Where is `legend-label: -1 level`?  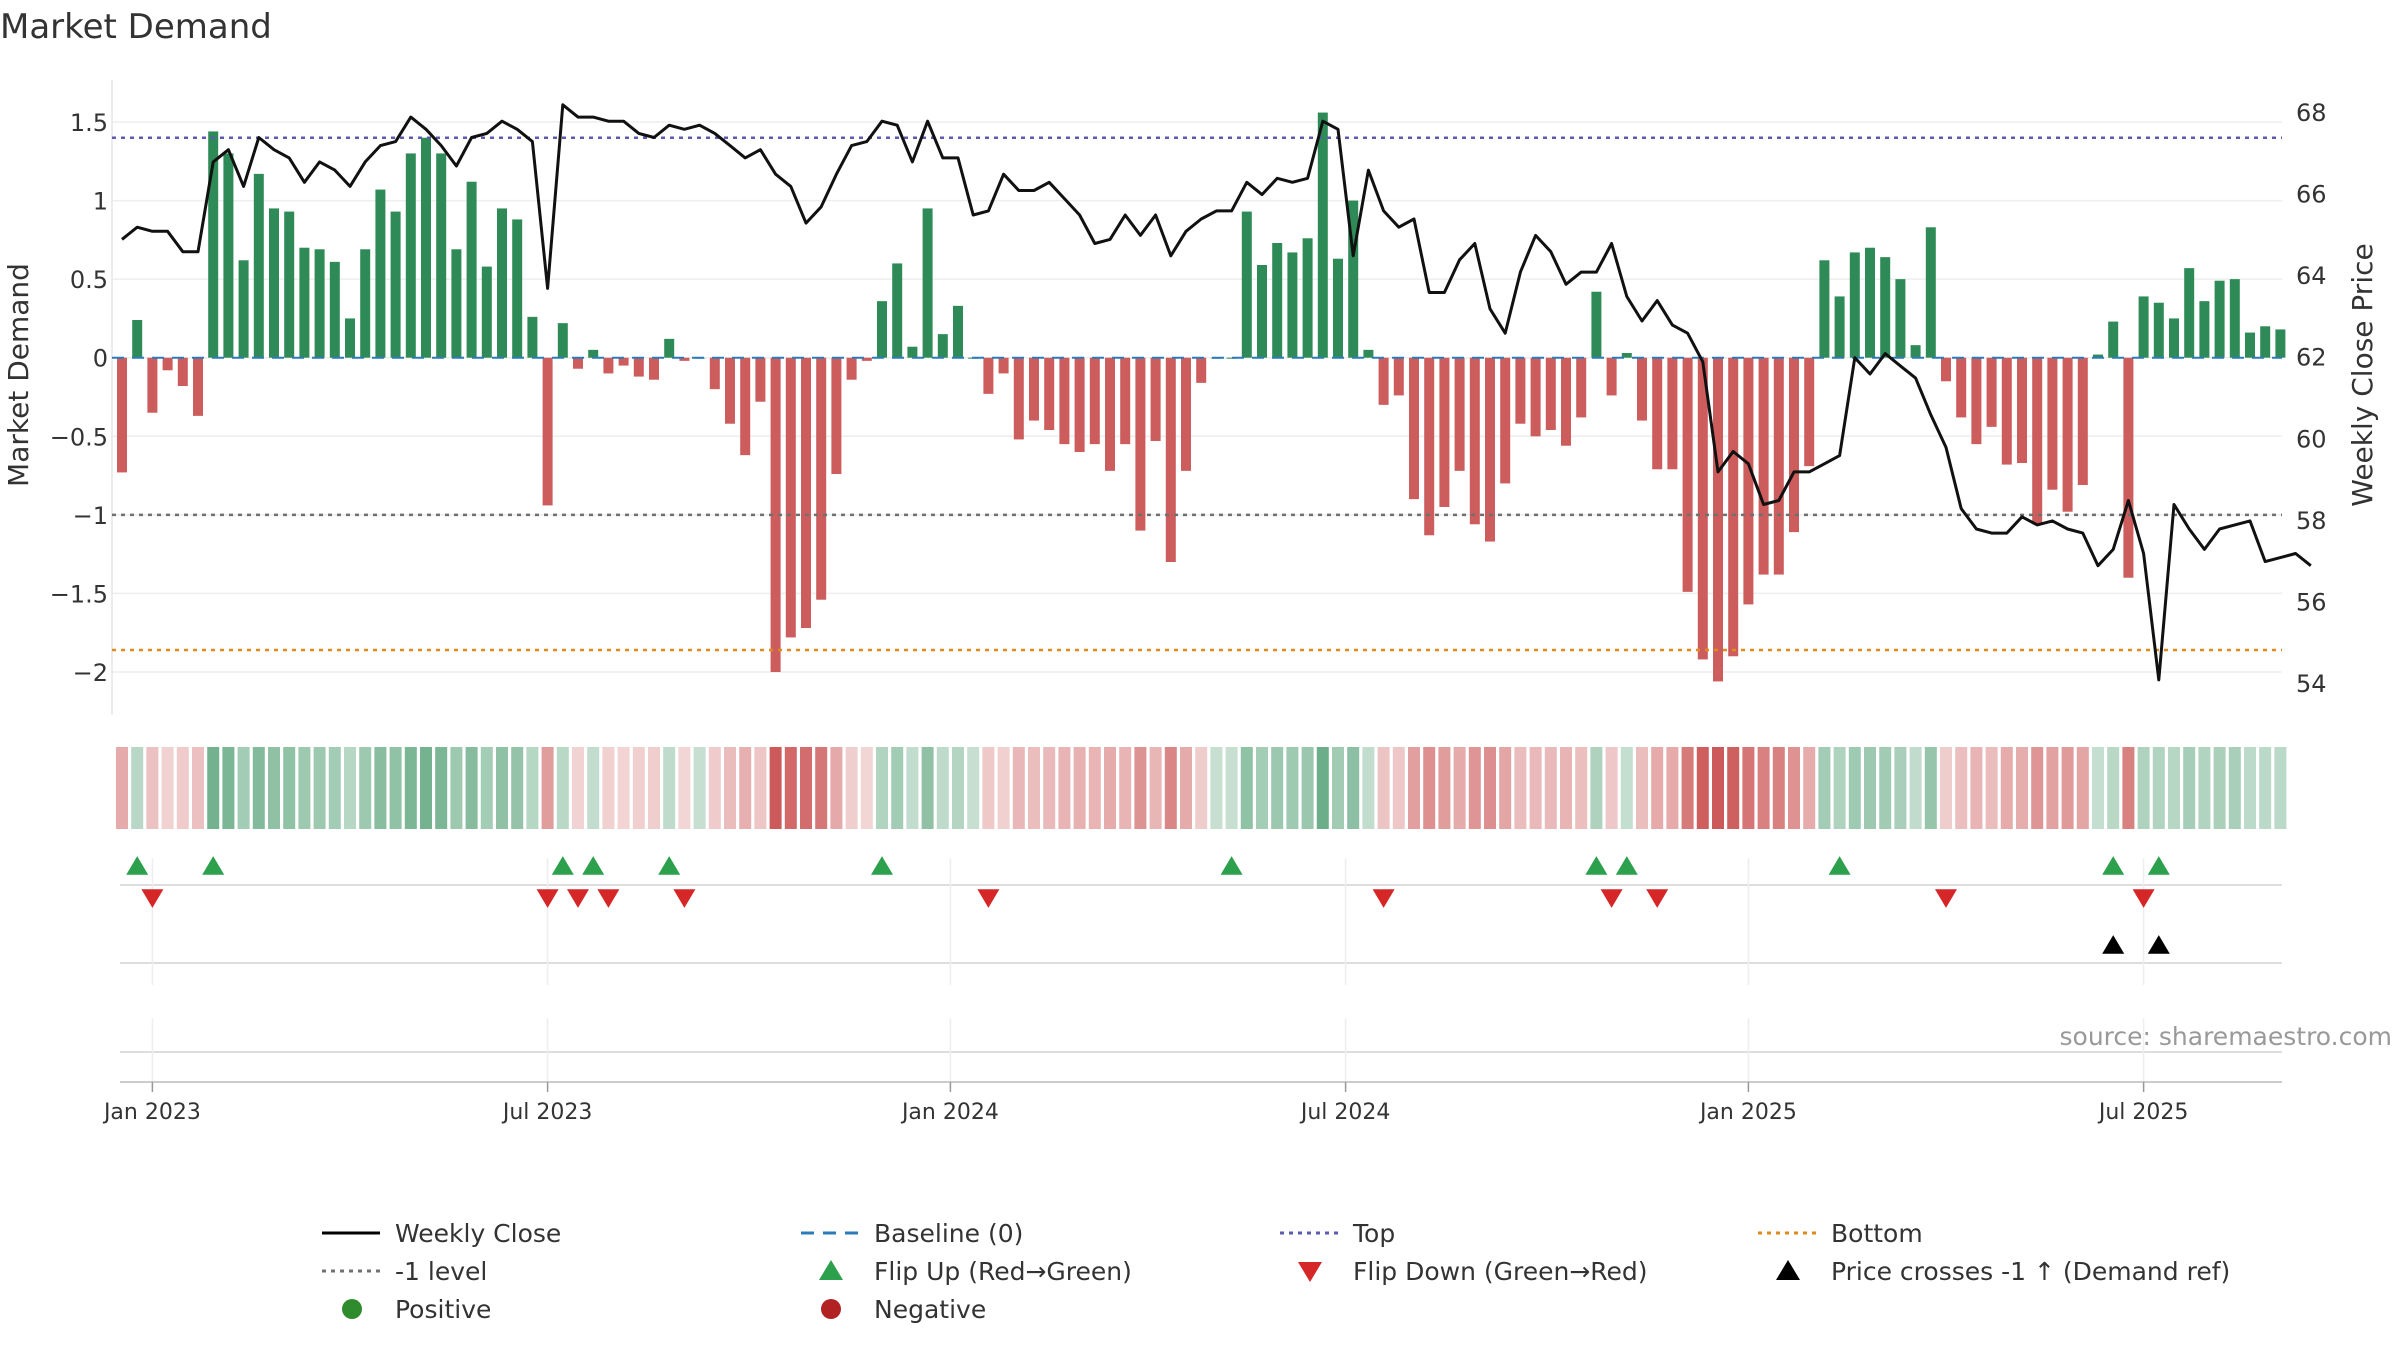
legend-label: -1 level is located at coordinates (441, 1271).